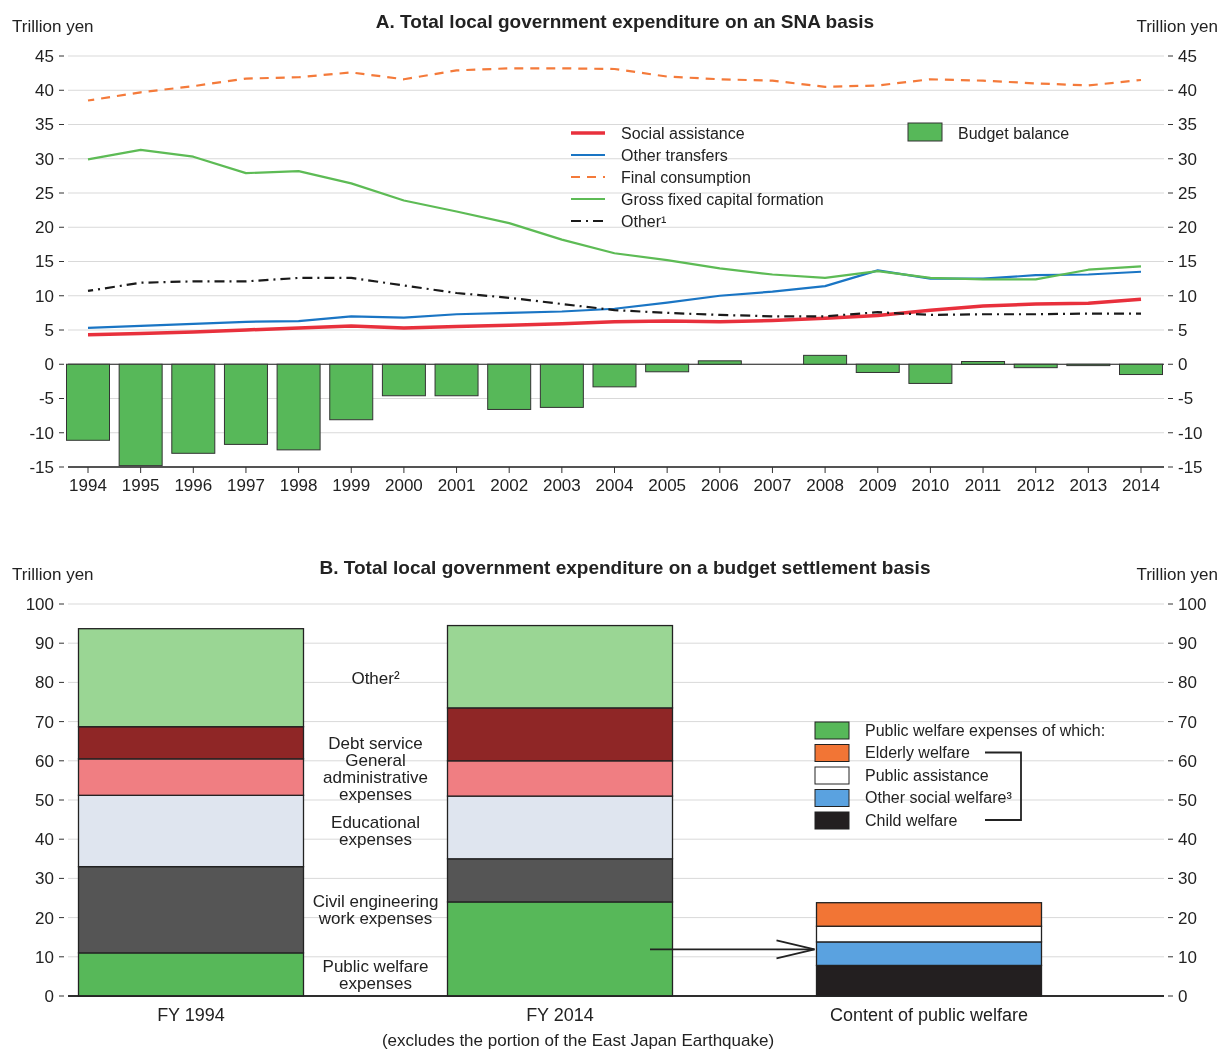  What do you see at coordinates (375, 910) in the screenshot?
I see `series-label: Civil engineering work expenses` at bounding box center [375, 910].